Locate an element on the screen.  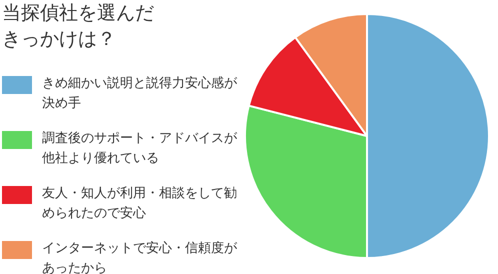
legend-label: きめ細かい説明と説得力安心感が決め手 is located at coordinates (139, 94).